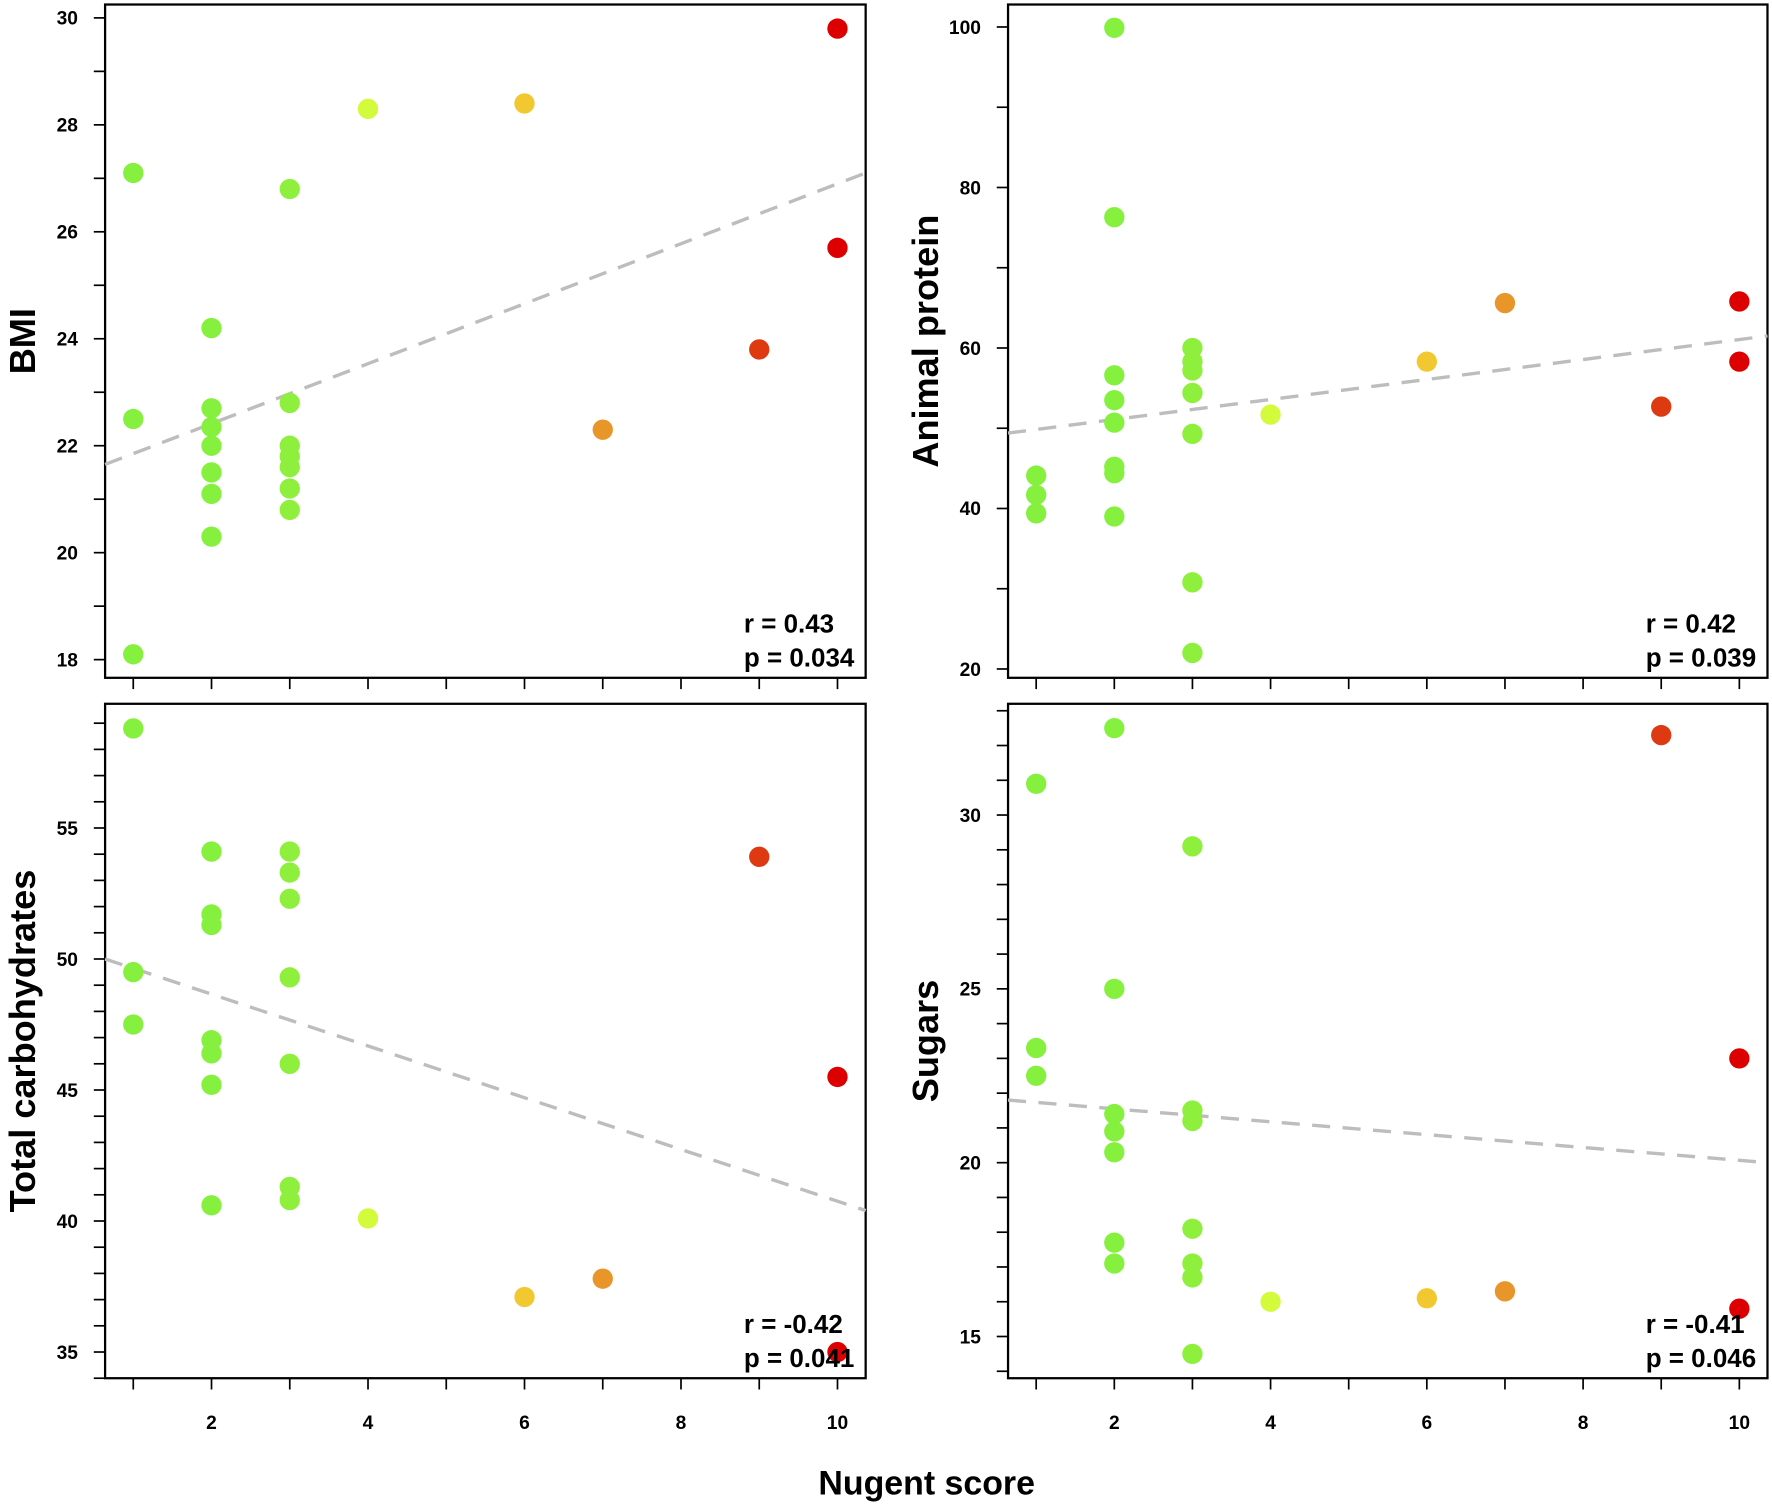 The image size is (1772, 1507). Describe the element at coordinates (68, 660) in the screenshot. I see `y-tick-label: 18` at that location.